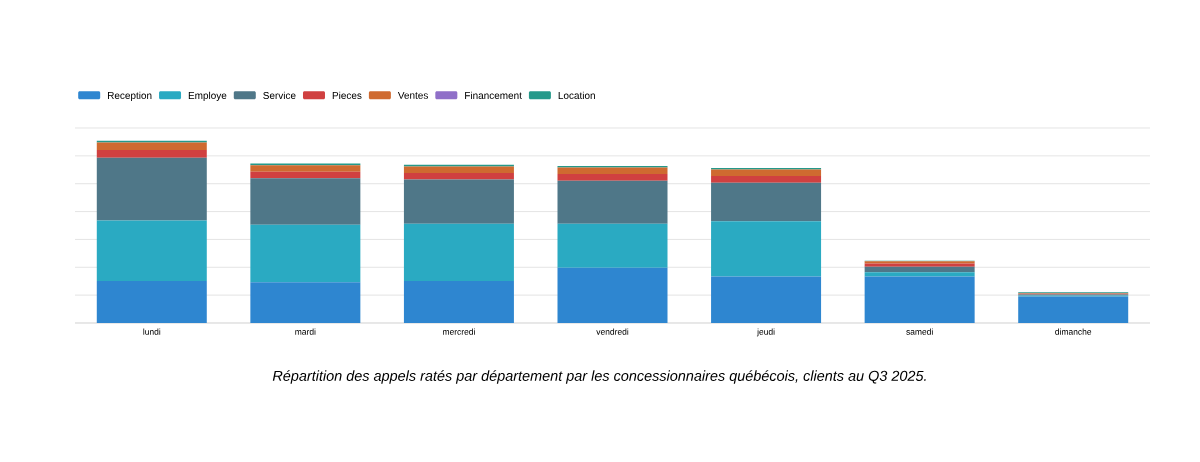 The width and height of the screenshot is (1200, 462). What do you see at coordinates (207, 96) in the screenshot?
I see `legend-label: Employe` at bounding box center [207, 96].